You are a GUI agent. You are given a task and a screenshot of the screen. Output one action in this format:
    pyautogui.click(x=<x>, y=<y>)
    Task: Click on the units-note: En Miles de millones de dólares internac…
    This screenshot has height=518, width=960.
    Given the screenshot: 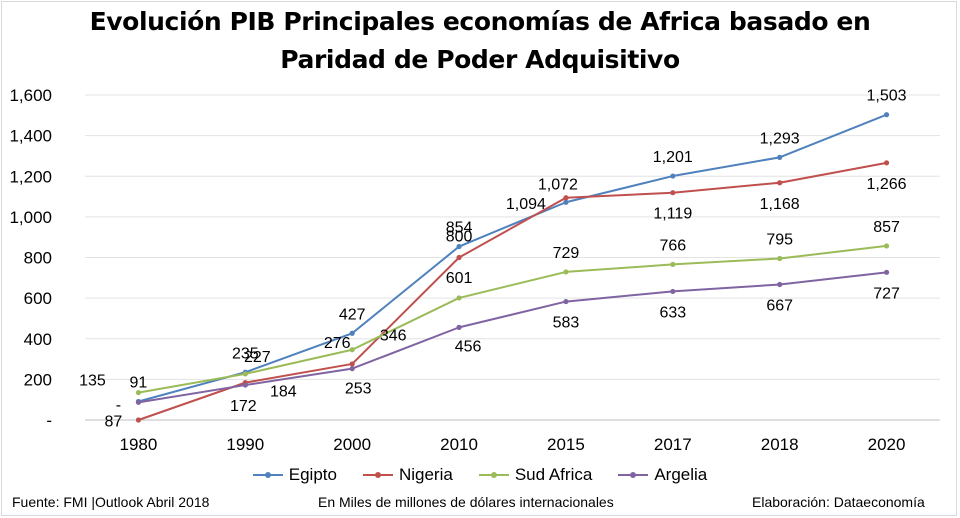 What is the action you would take?
    pyautogui.click(x=466, y=502)
    